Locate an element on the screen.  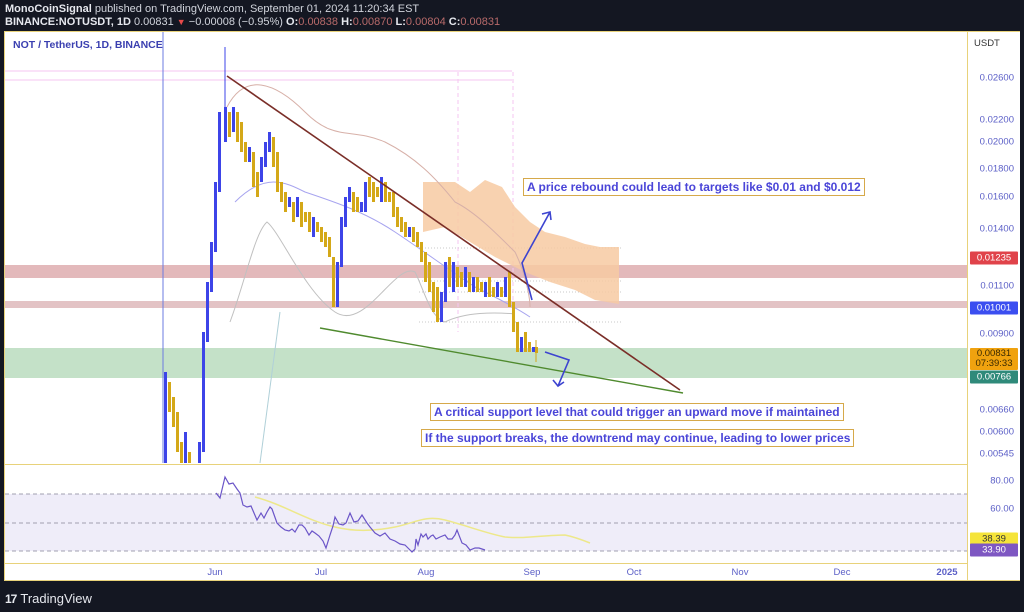
time-tick-year: 2025 is located at coordinates (947, 572).